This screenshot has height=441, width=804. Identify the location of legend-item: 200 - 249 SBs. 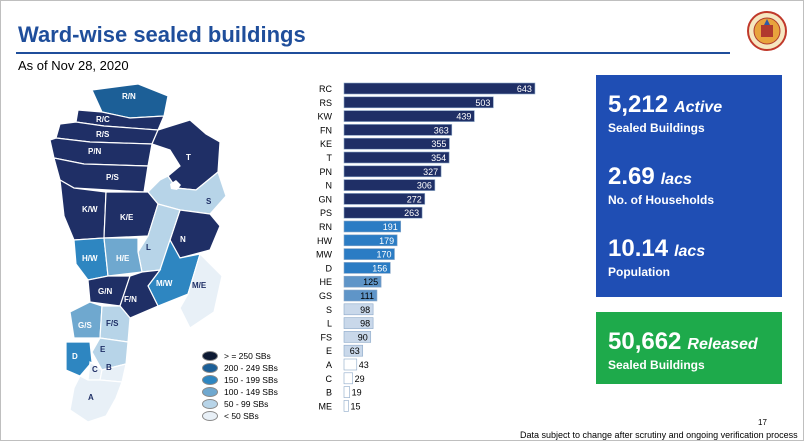
(240, 368).